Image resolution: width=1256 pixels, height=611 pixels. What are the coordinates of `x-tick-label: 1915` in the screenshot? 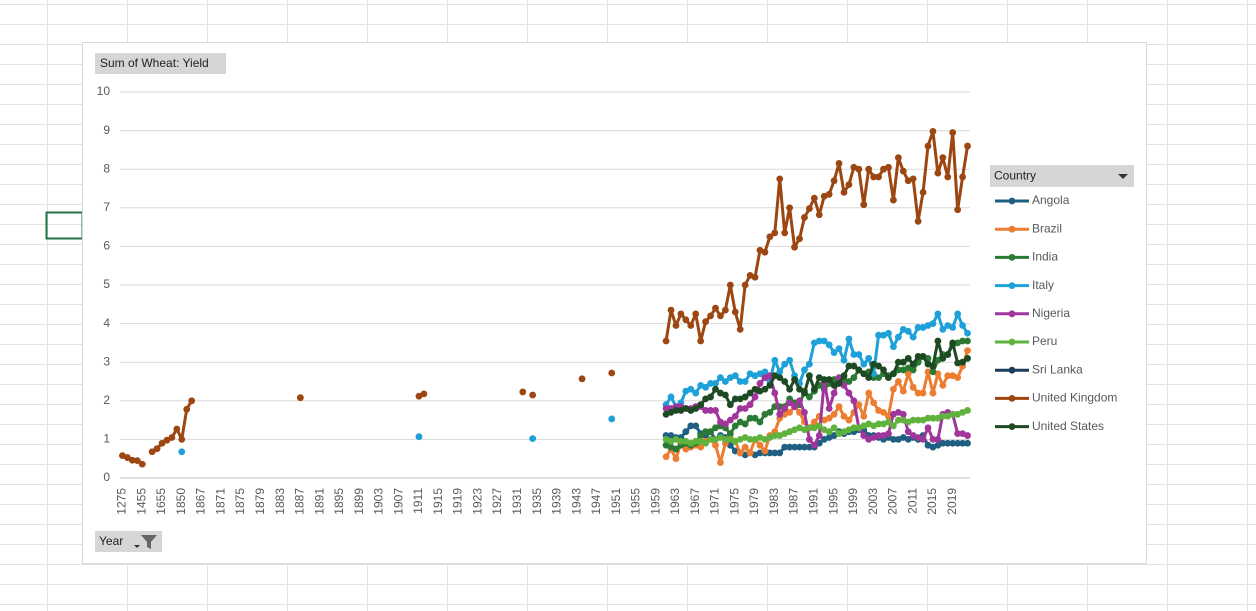 It's located at (438, 501).